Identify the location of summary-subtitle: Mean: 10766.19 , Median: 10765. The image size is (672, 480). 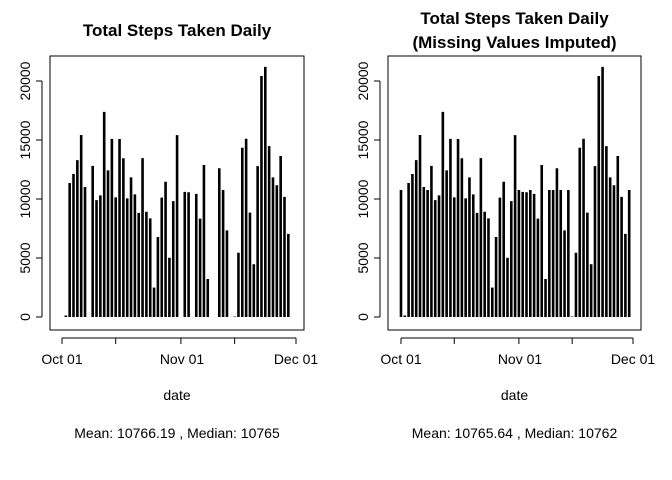
(177, 433).